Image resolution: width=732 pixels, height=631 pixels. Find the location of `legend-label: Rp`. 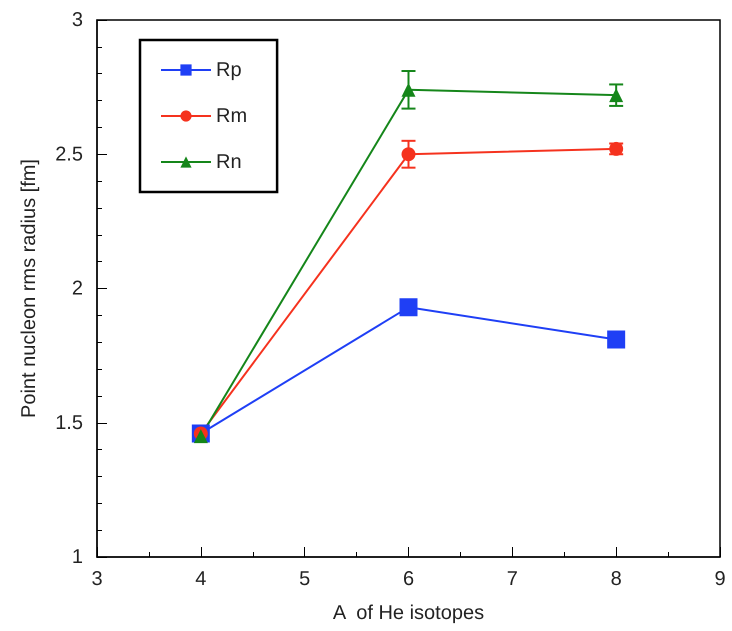

legend-label: Rp is located at coordinates (229, 70).